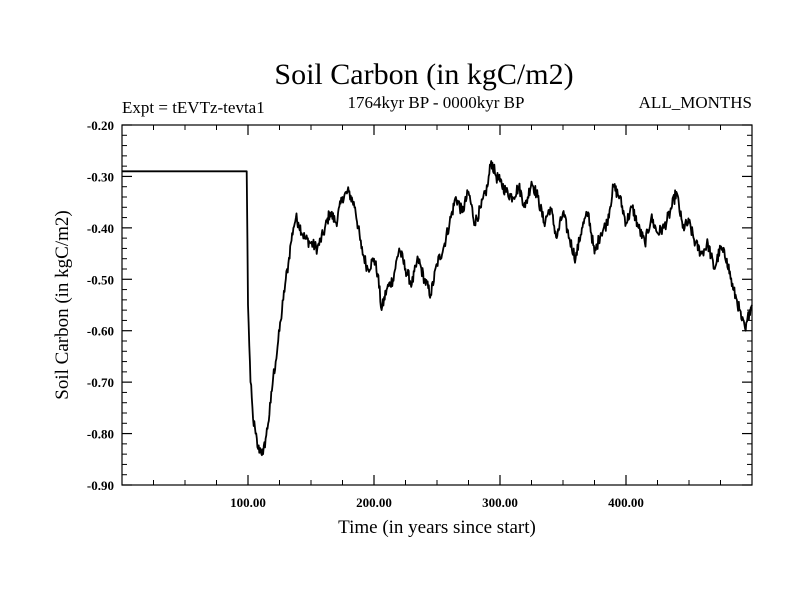  What do you see at coordinates (100, 382) in the screenshot?
I see `y-tick-label: -0.70` at bounding box center [100, 382].